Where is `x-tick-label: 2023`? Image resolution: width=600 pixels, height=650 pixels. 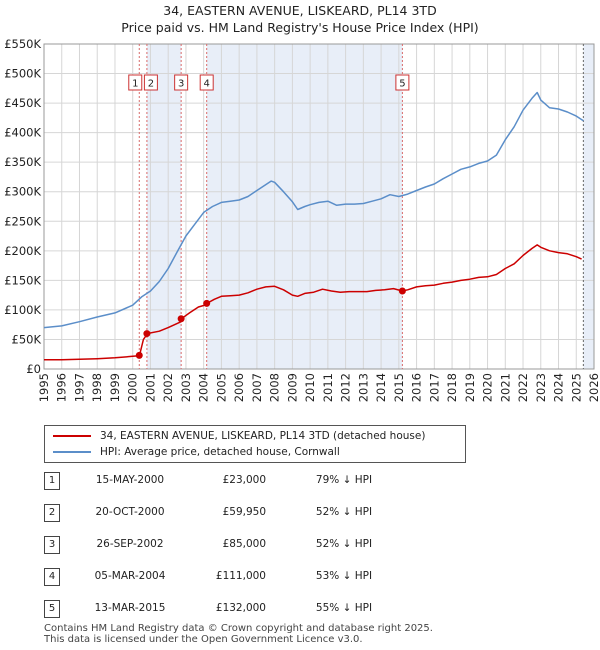
x-tick-label: 2023 is located at coordinates (541, 387).